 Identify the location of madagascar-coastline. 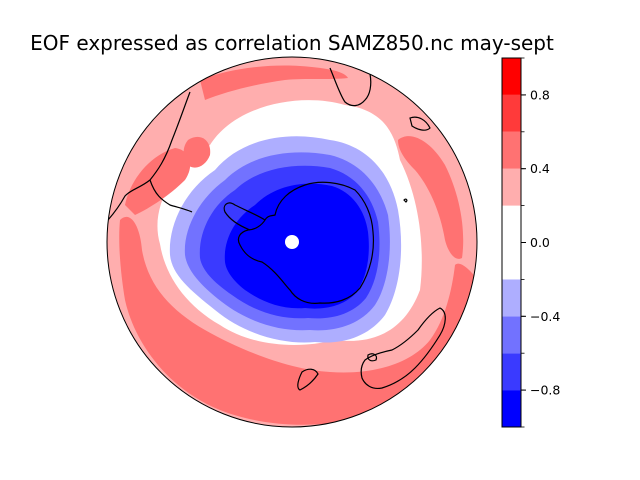
(420, 123).